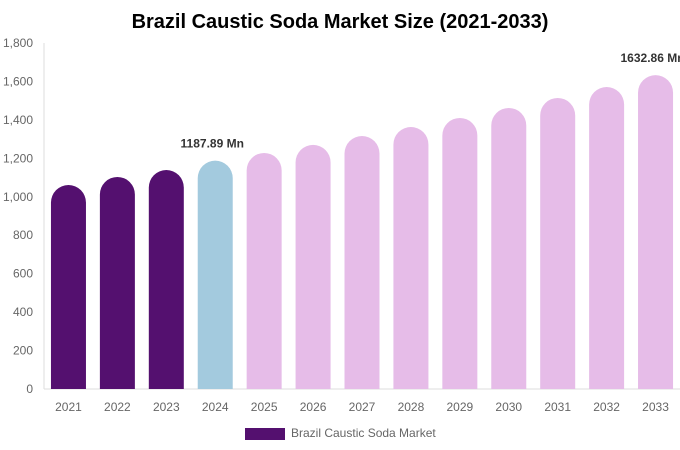 The height and width of the screenshot is (450, 680). What do you see at coordinates (607, 238) in the screenshot?
I see `bar-2032` at bounding box center [607, 238].